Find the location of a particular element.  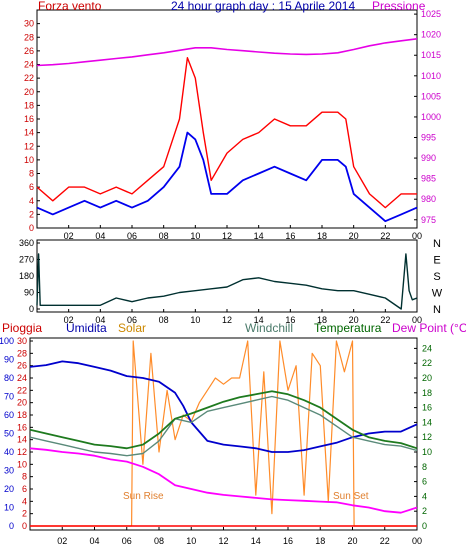

humidity-y-label: 0 is located at coordinates (11, 526).